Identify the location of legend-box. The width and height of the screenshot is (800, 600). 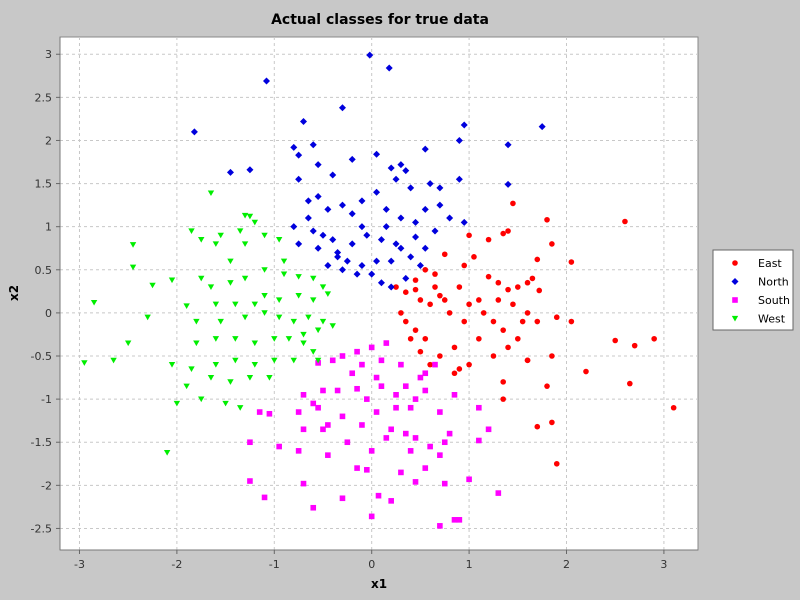
(753, 290).